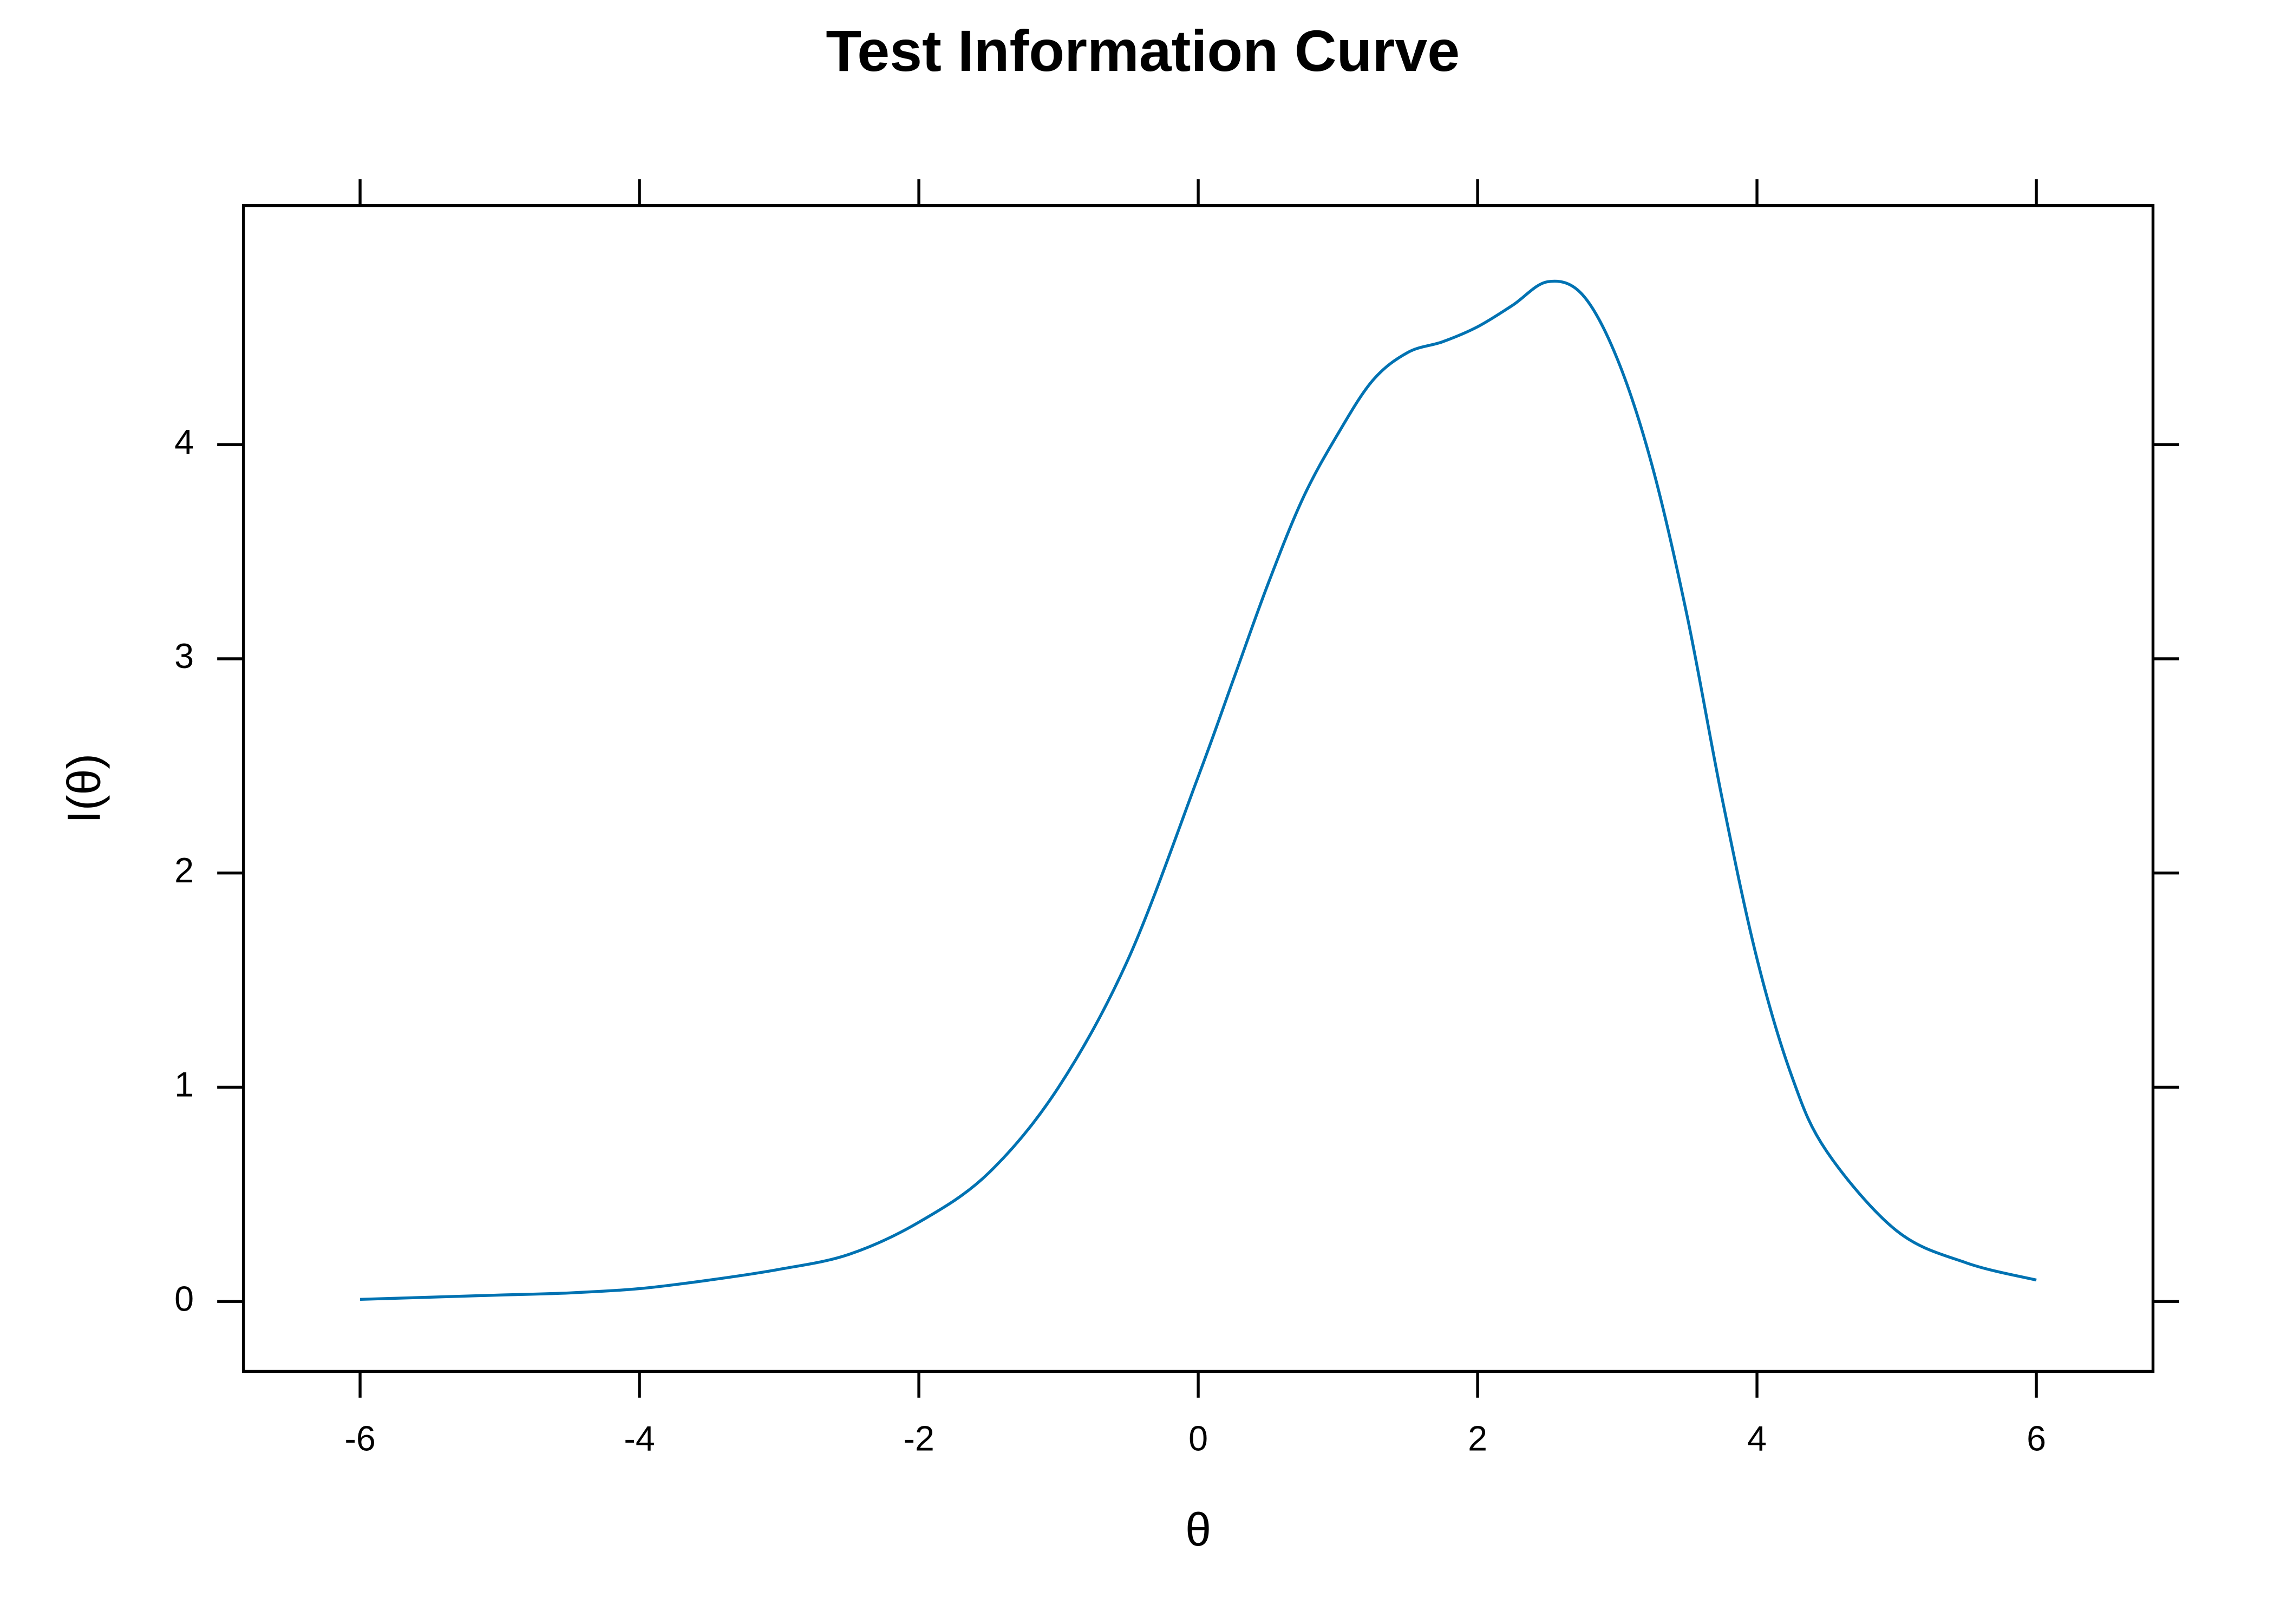  What do you see at coordinates (184, 1298) in the screenshot?
I see `y-tick-label: 0` at bounding box center [184, 1298].